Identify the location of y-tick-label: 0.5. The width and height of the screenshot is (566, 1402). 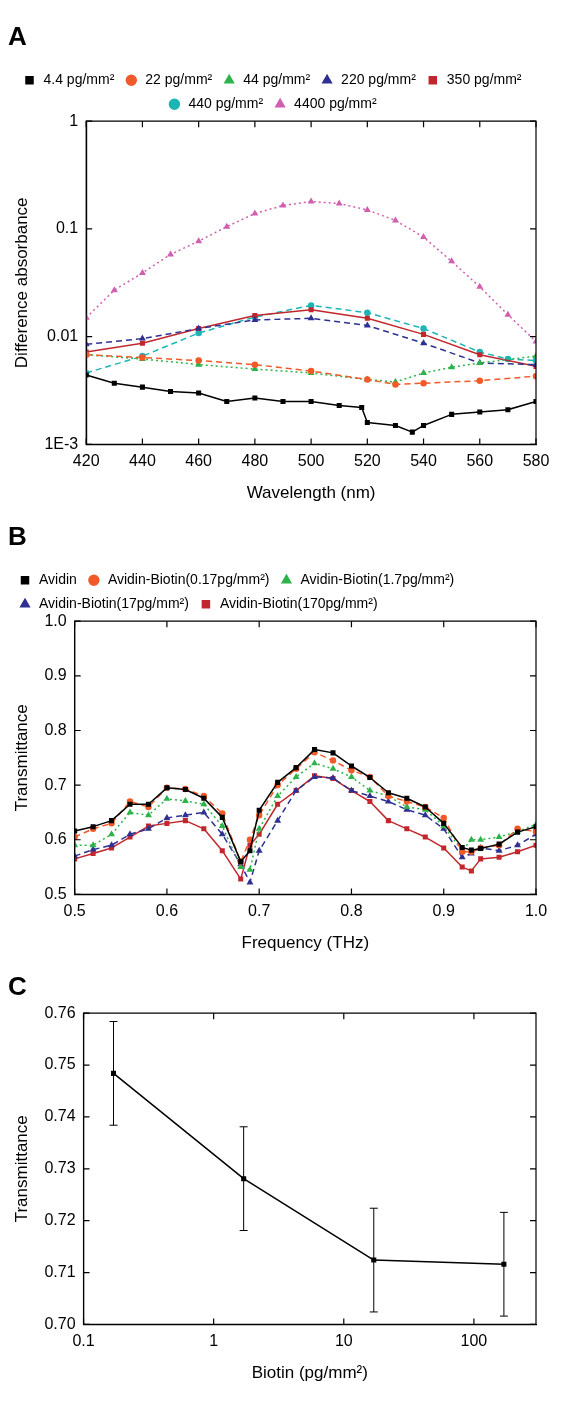
(55, 893).